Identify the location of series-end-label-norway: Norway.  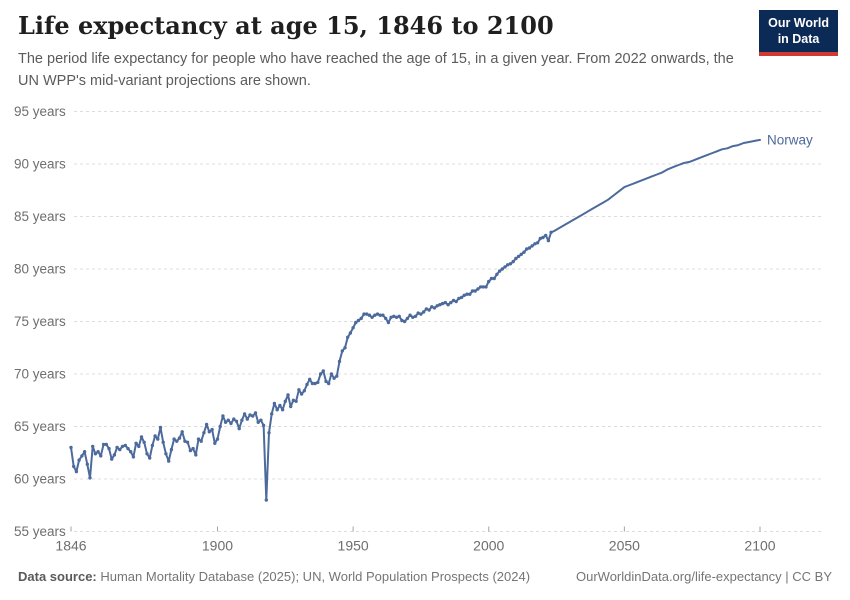
(790, 139).